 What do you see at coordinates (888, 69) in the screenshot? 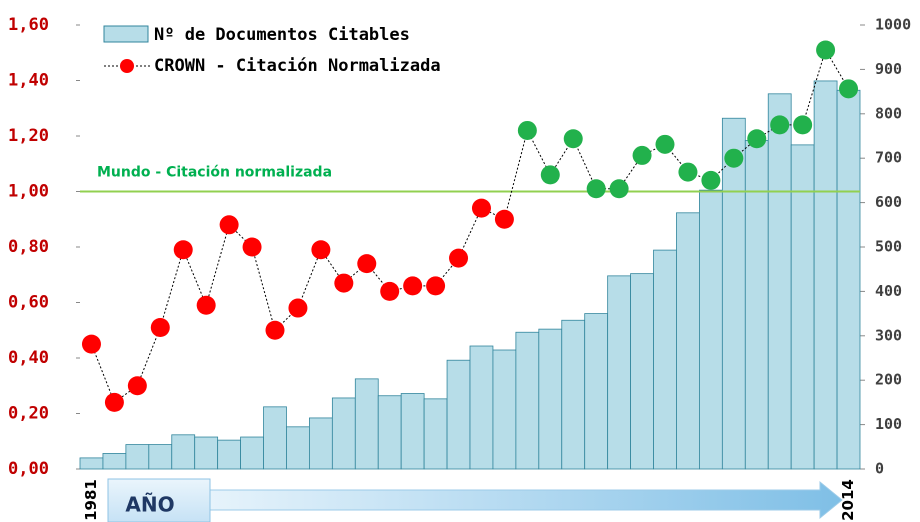
I see `y2-tick-label: 900` at bounding box center [888, 69].